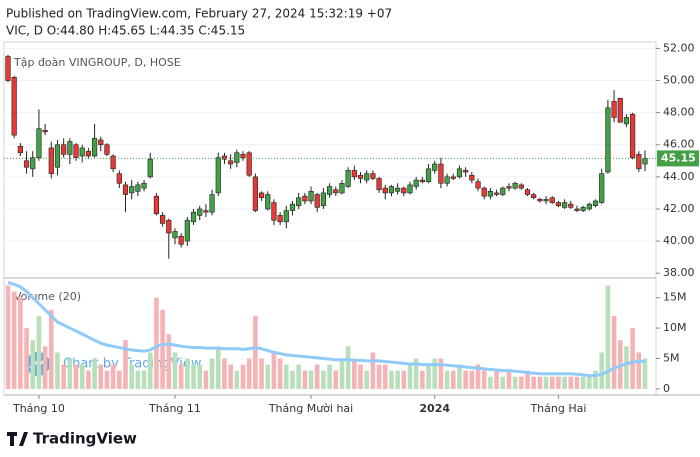 The image size is (700, 457). What do you see at coordinates (557, 408) in the screenshot?
I see `x-tick-label: Tháng Hai` at bounding box center [557, 408].